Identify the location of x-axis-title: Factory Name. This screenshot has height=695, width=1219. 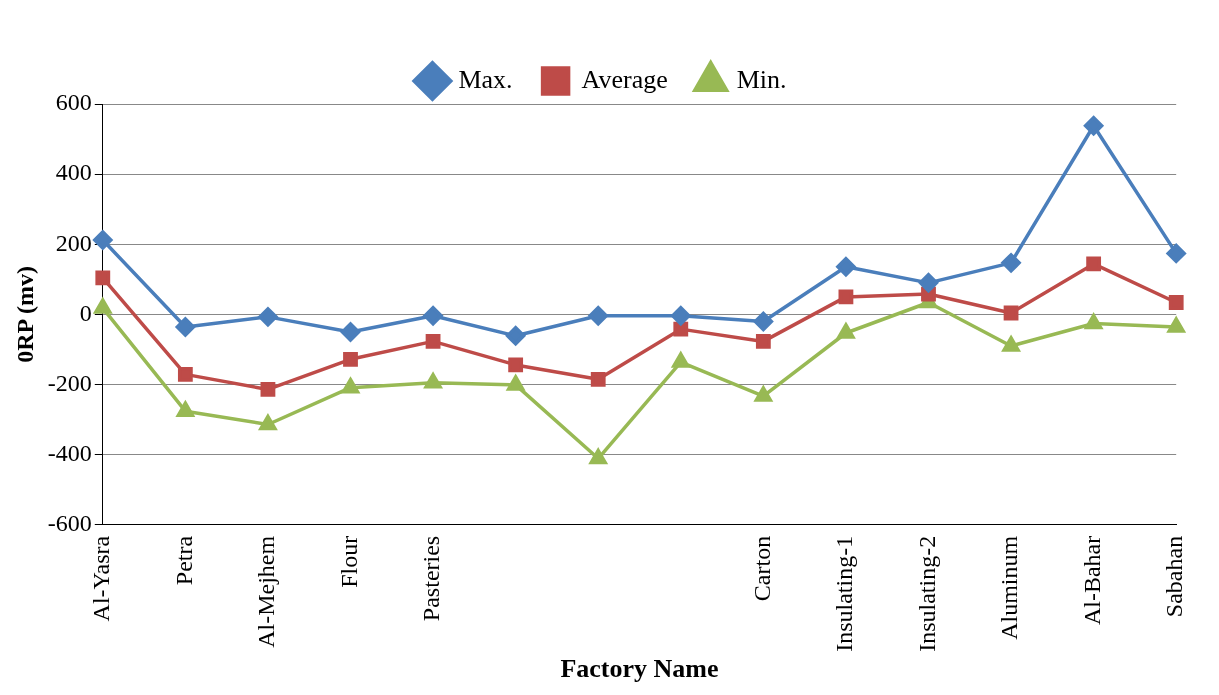
(639, 669).